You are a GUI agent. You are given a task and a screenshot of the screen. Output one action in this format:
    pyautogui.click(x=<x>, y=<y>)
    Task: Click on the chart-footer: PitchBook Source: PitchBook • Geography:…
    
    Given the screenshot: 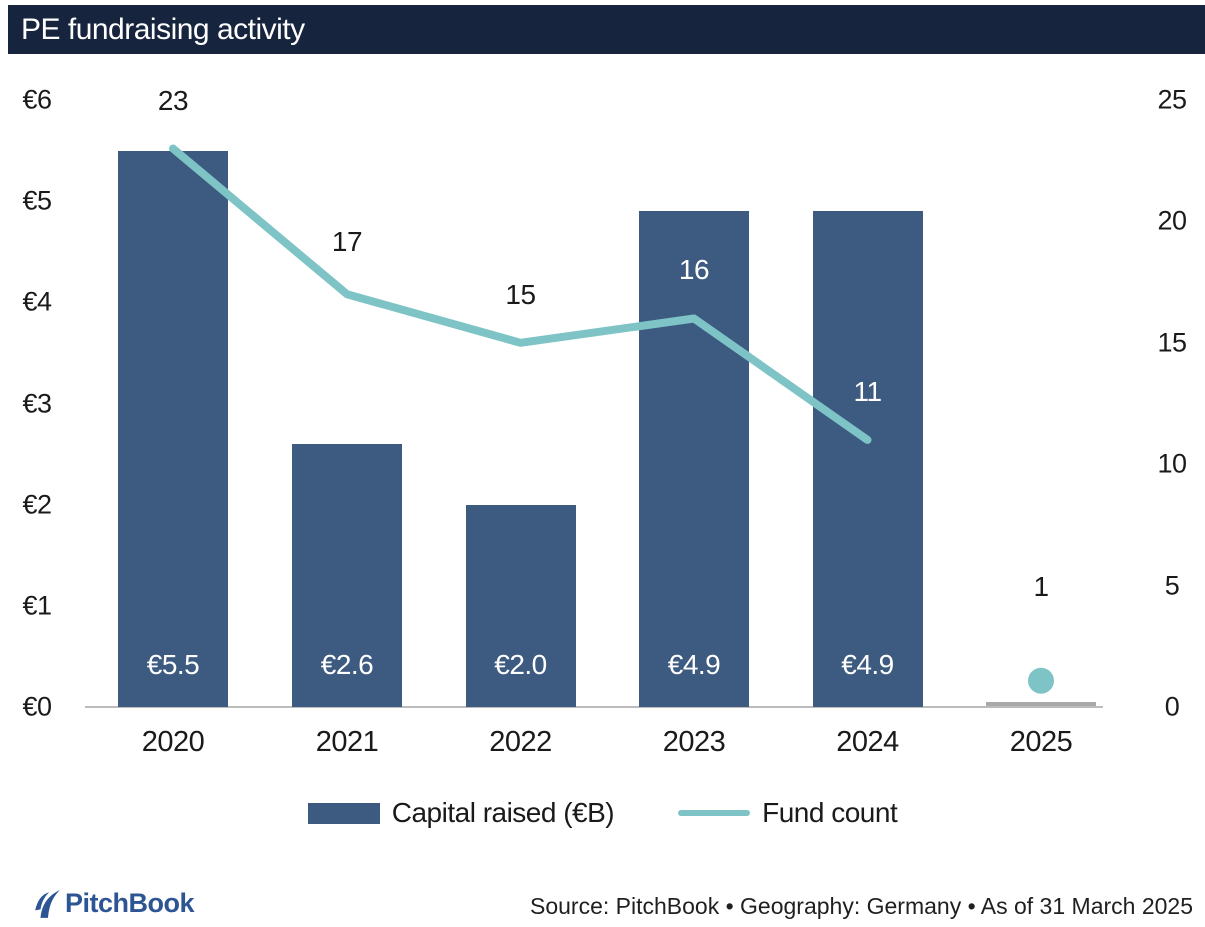 What is the action you would take?
    pyautogui.click(x=602, y=903)
    